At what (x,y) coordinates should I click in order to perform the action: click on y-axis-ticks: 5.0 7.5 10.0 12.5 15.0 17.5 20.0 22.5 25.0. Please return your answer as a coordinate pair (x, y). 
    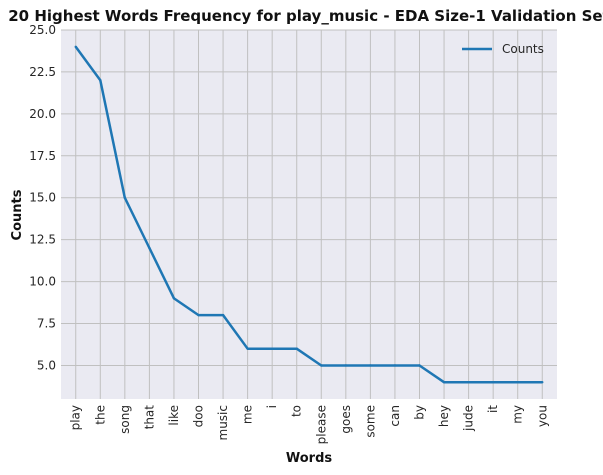
    Looking at the image, I should click on (42, 197).